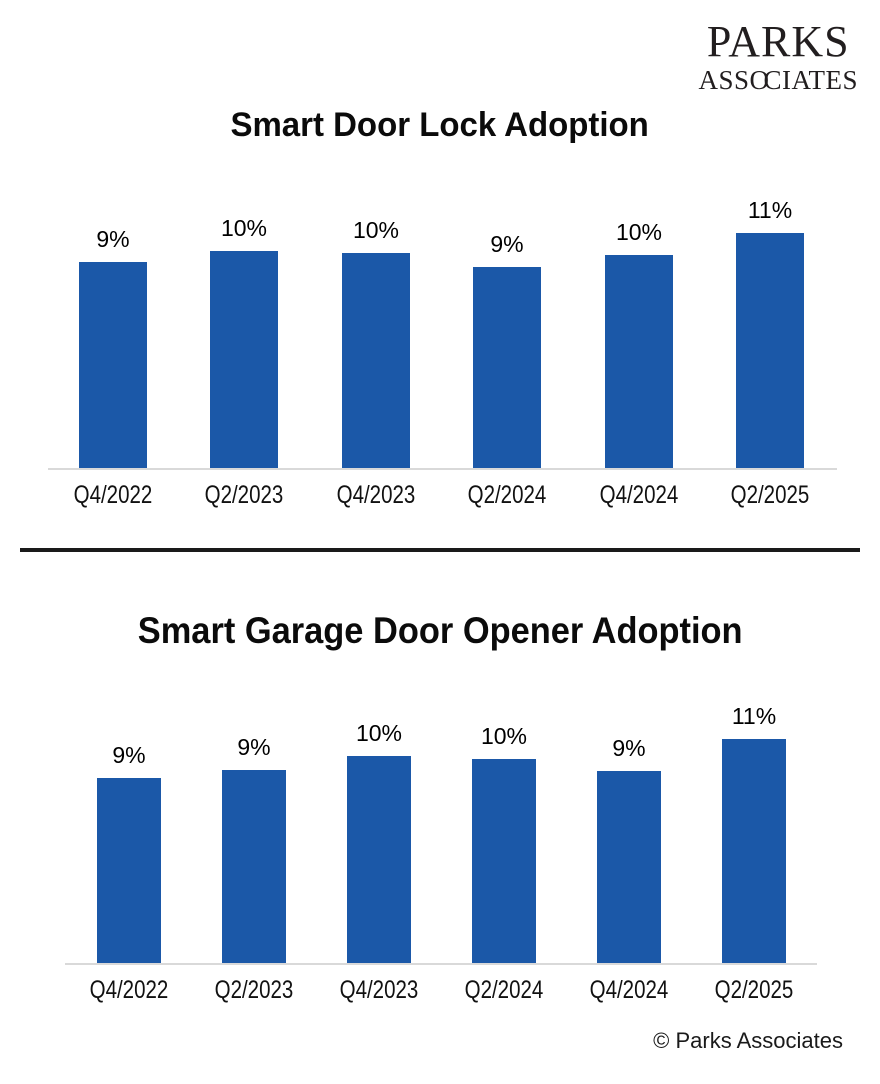  I want to click on chart-title-garage-door: Smart Garage Door Opener Adoption, so click(440, 630).